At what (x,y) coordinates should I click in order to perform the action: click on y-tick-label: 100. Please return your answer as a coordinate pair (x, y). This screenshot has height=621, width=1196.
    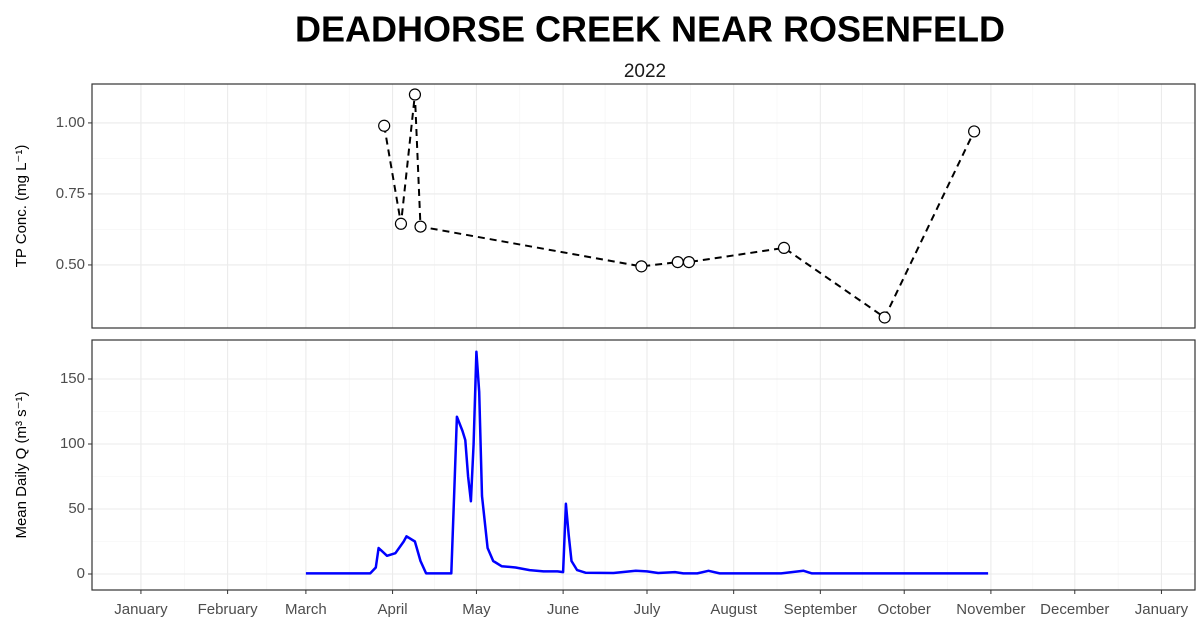
    Looking at the image, I should click on (72, 443).